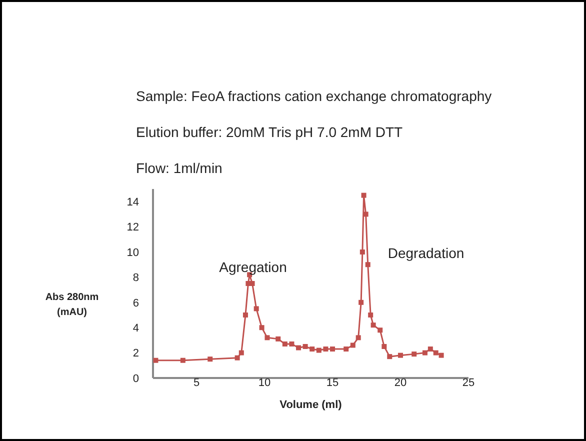 Image resolution: width=586 pixels, height=441 pixels. I want to click on text: Flow: 1ml/min, so click(179, 168).